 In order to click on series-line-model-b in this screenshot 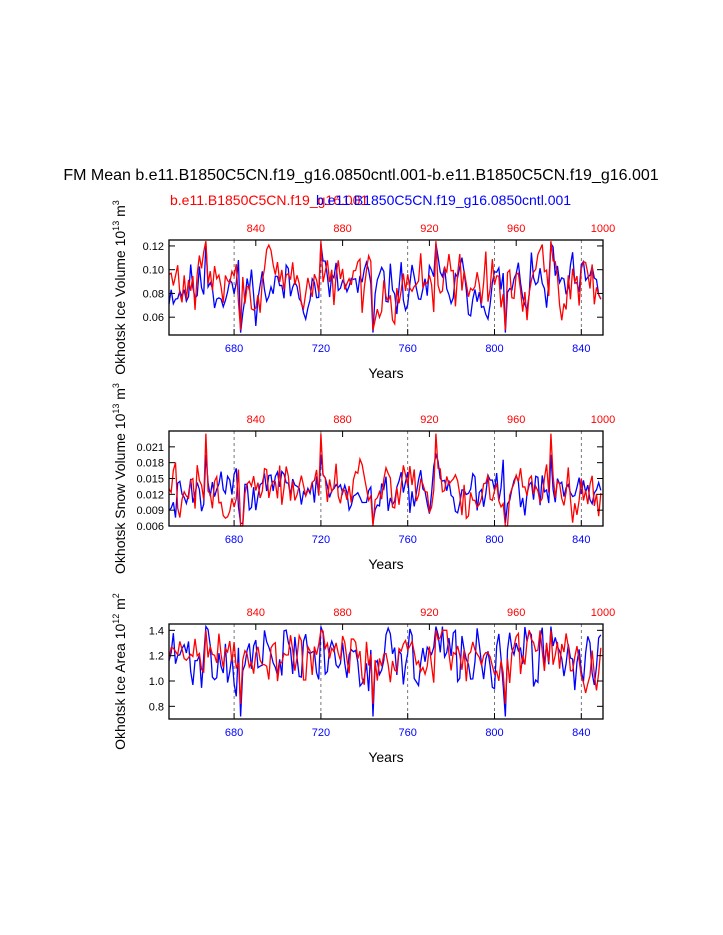, I will do `click(385, 488)`.